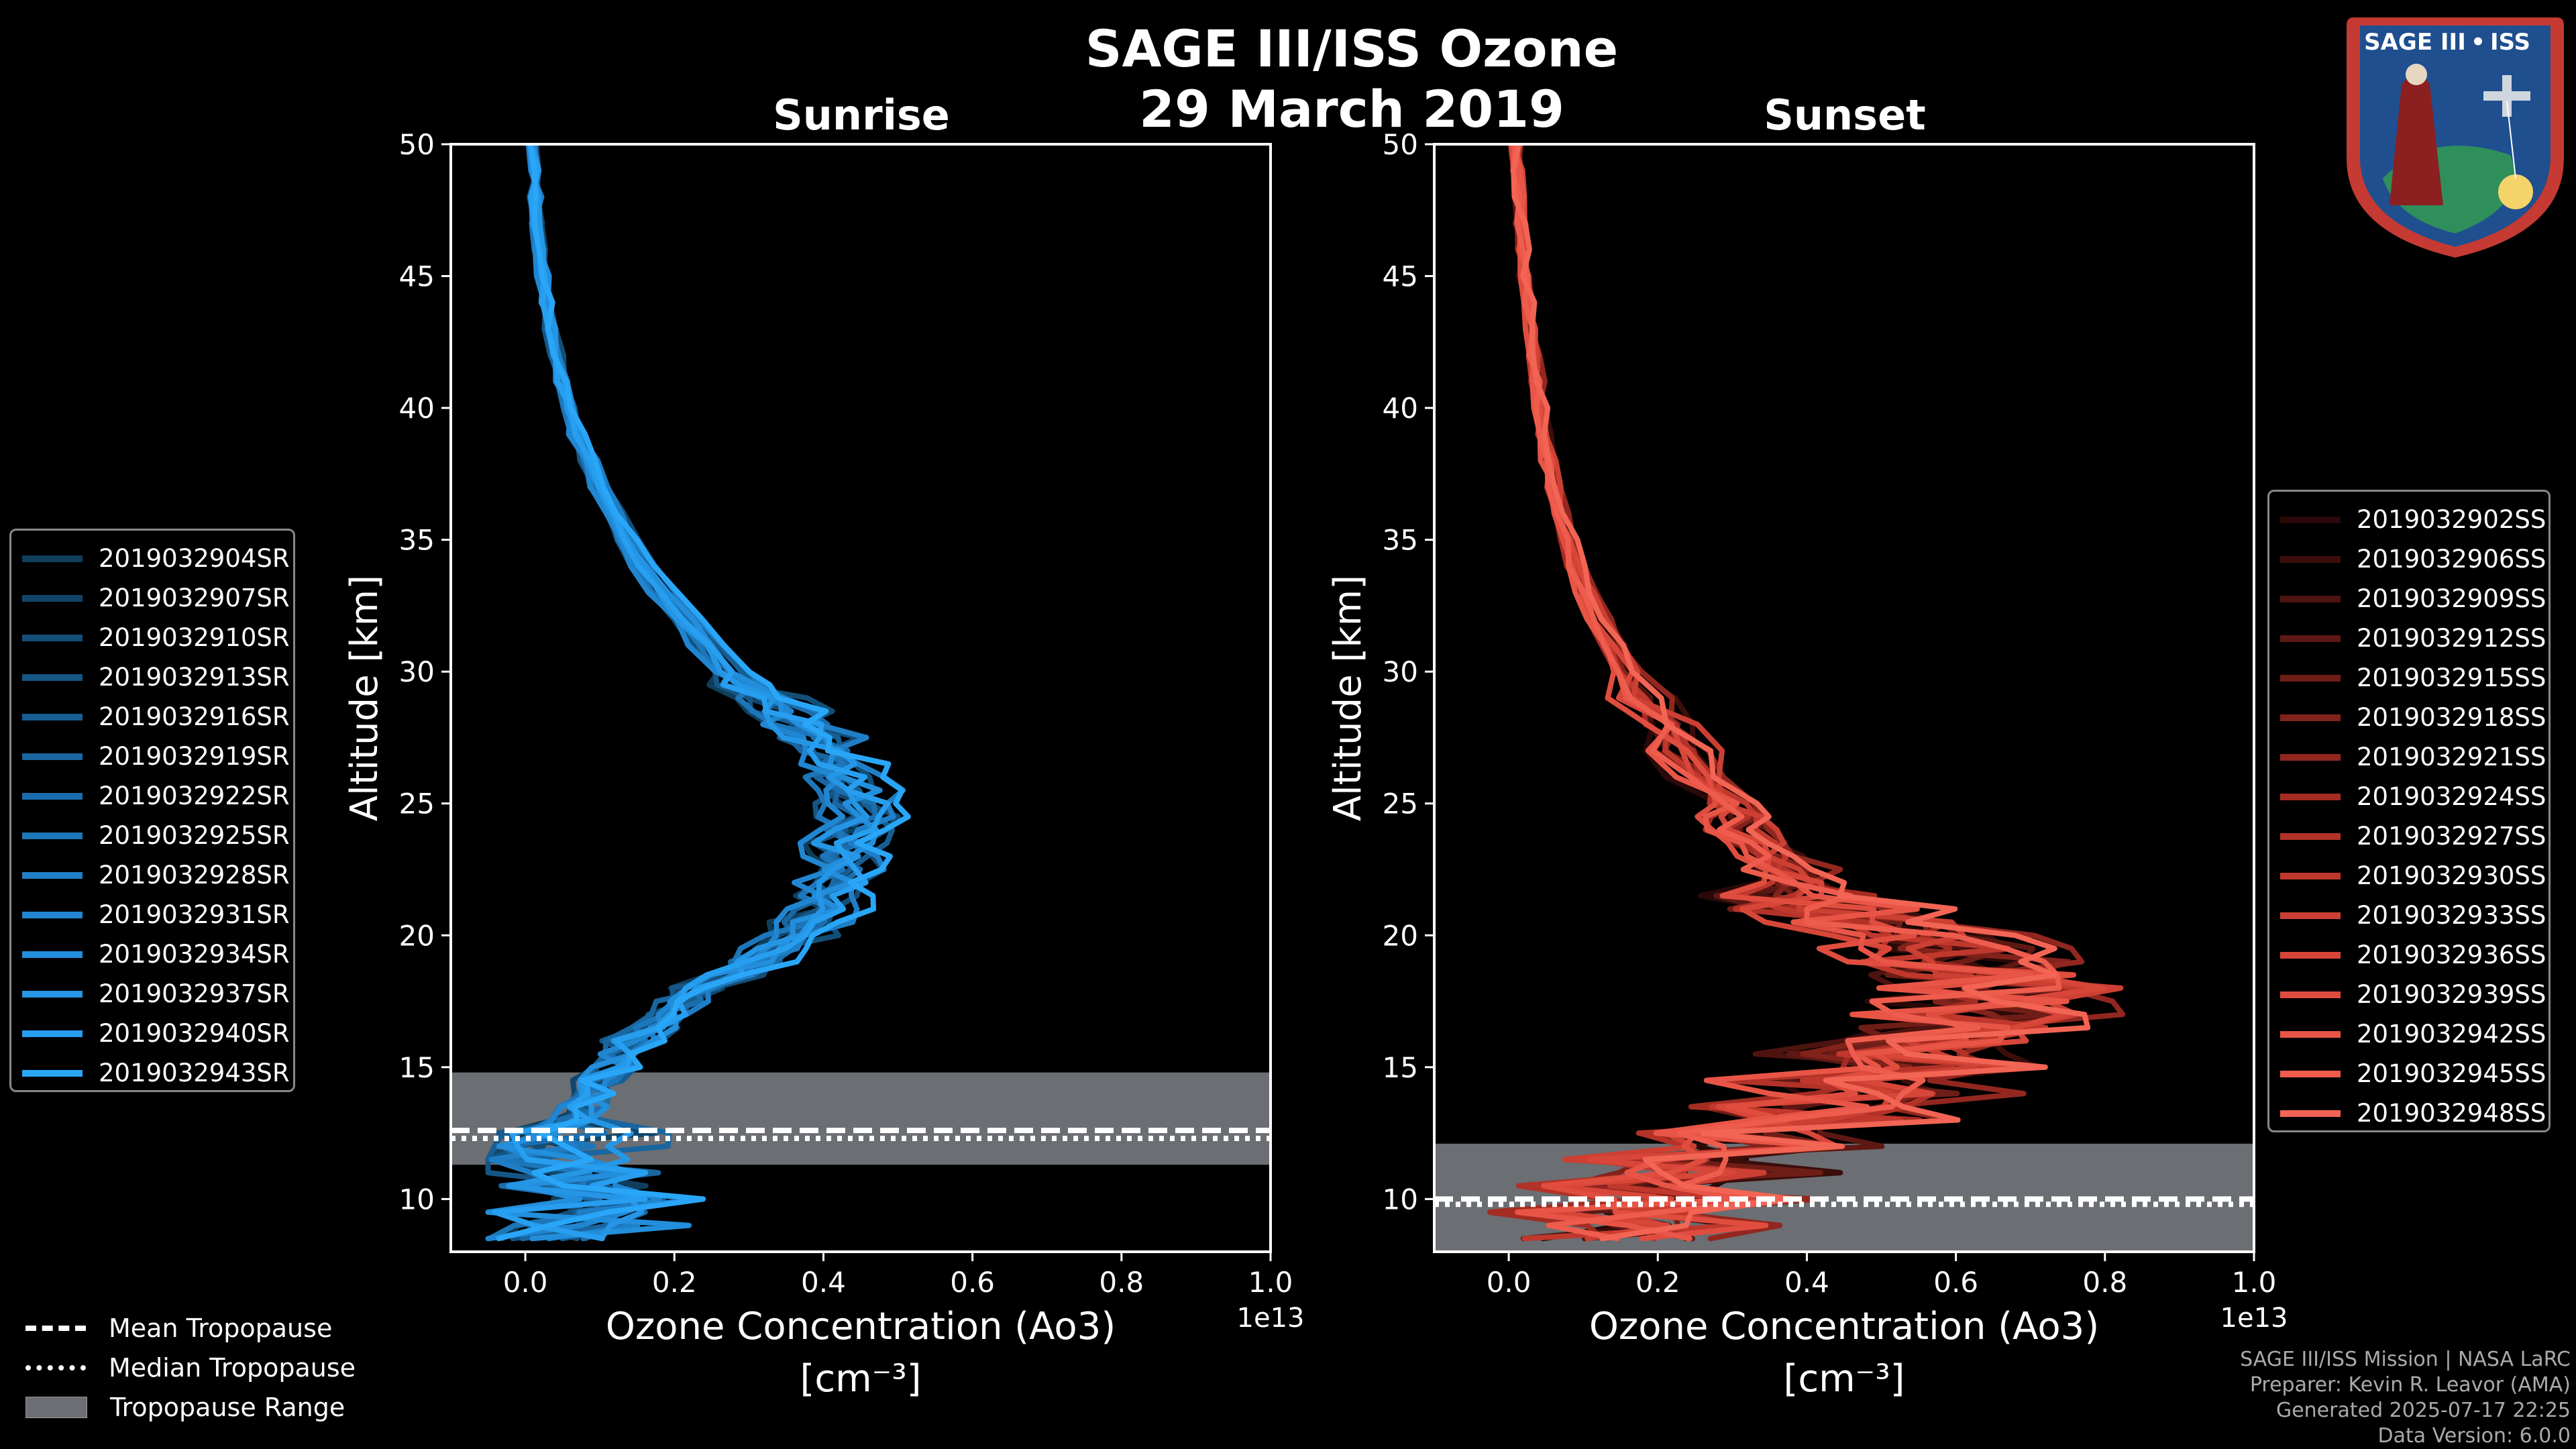  I want to click on logo-text-line2: ISS, so click(2510, 42).